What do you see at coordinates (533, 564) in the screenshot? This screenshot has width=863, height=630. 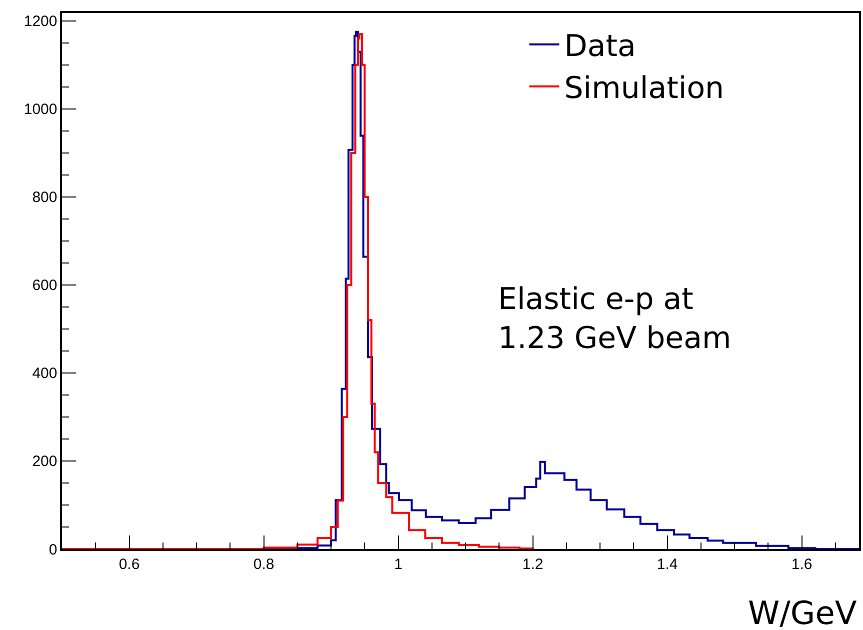 I see `x-tick-label: 1.2` at bounding box center [533, 564].